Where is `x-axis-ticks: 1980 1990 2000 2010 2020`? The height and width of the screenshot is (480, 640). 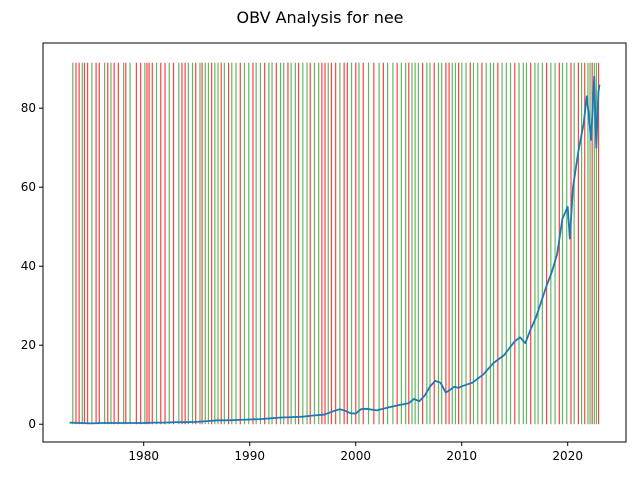 x-axis-ticks: 1980 1990 2000 2010 2020 is located at coordinates (355, 452).